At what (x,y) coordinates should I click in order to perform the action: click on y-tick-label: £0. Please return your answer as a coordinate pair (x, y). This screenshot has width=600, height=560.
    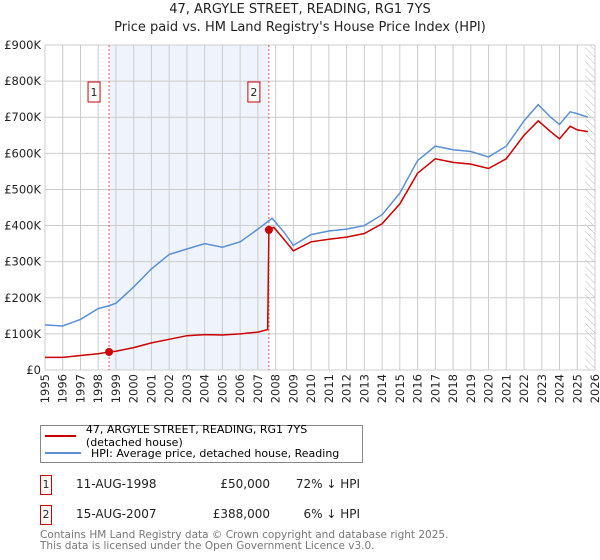
    Looking at the image, I should click on (33, 370).